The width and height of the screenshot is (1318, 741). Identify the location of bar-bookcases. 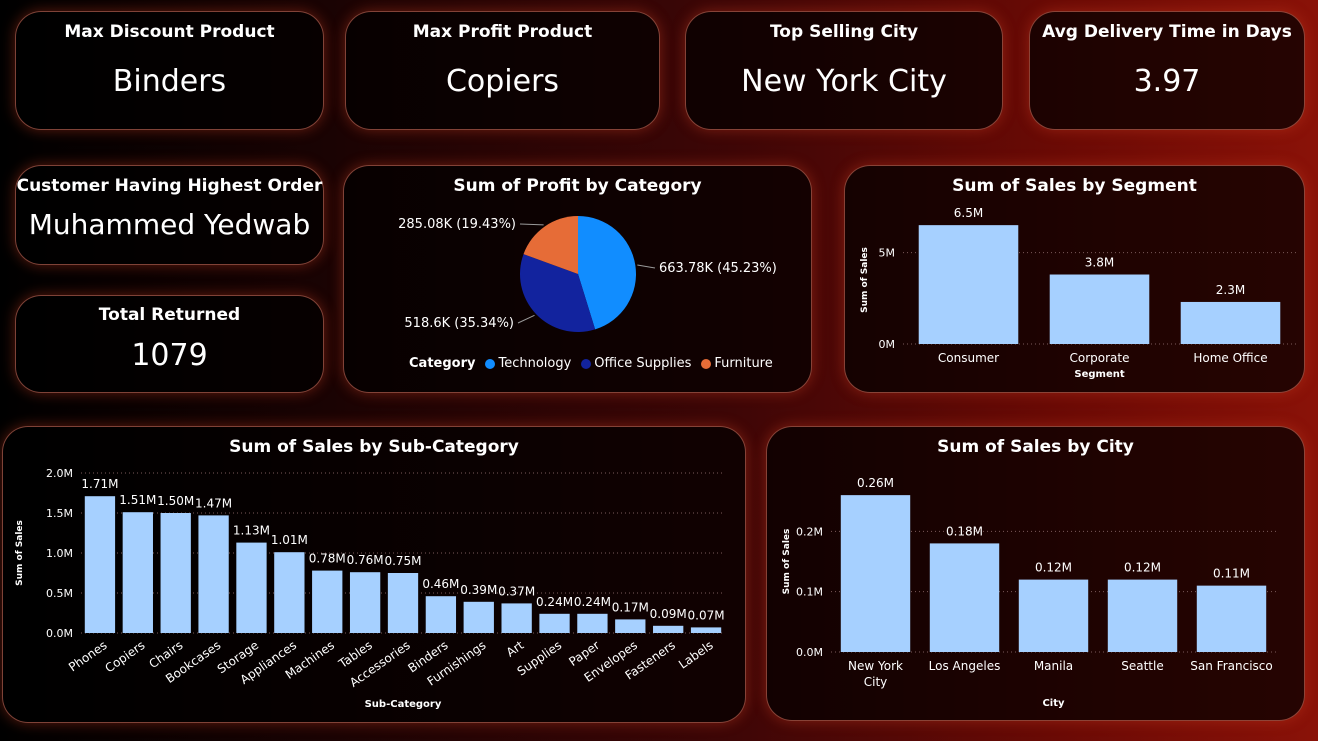
(213, 574).